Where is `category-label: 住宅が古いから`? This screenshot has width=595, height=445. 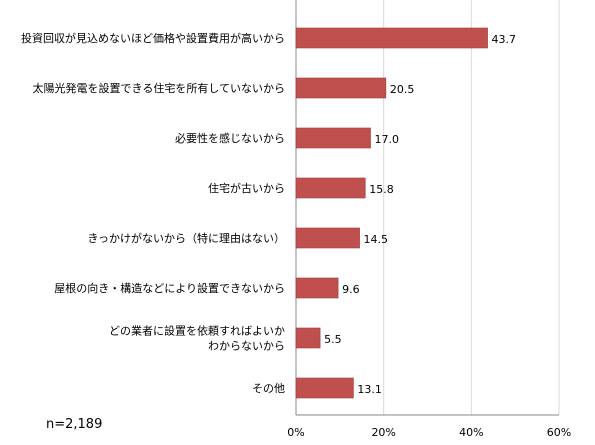 category-label: 住宅が古いから is located at coordinates (246, 188).